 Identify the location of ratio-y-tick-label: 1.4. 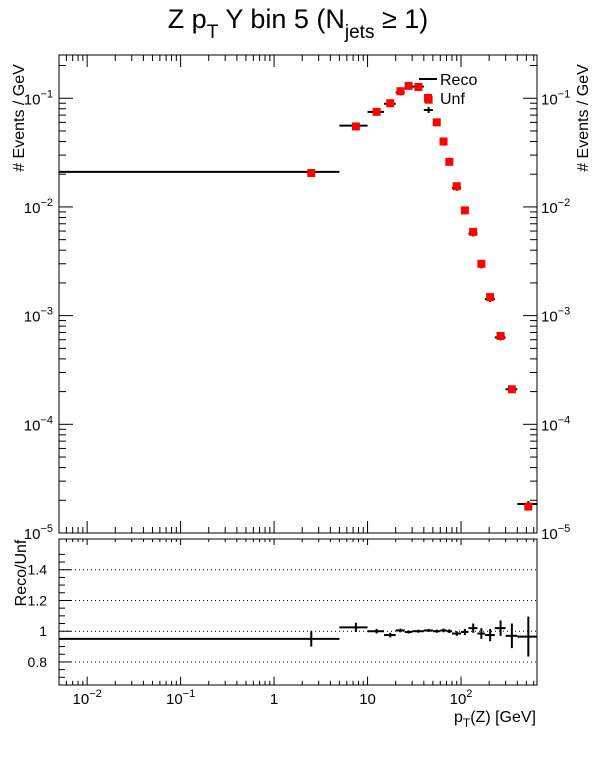
(38, 570).